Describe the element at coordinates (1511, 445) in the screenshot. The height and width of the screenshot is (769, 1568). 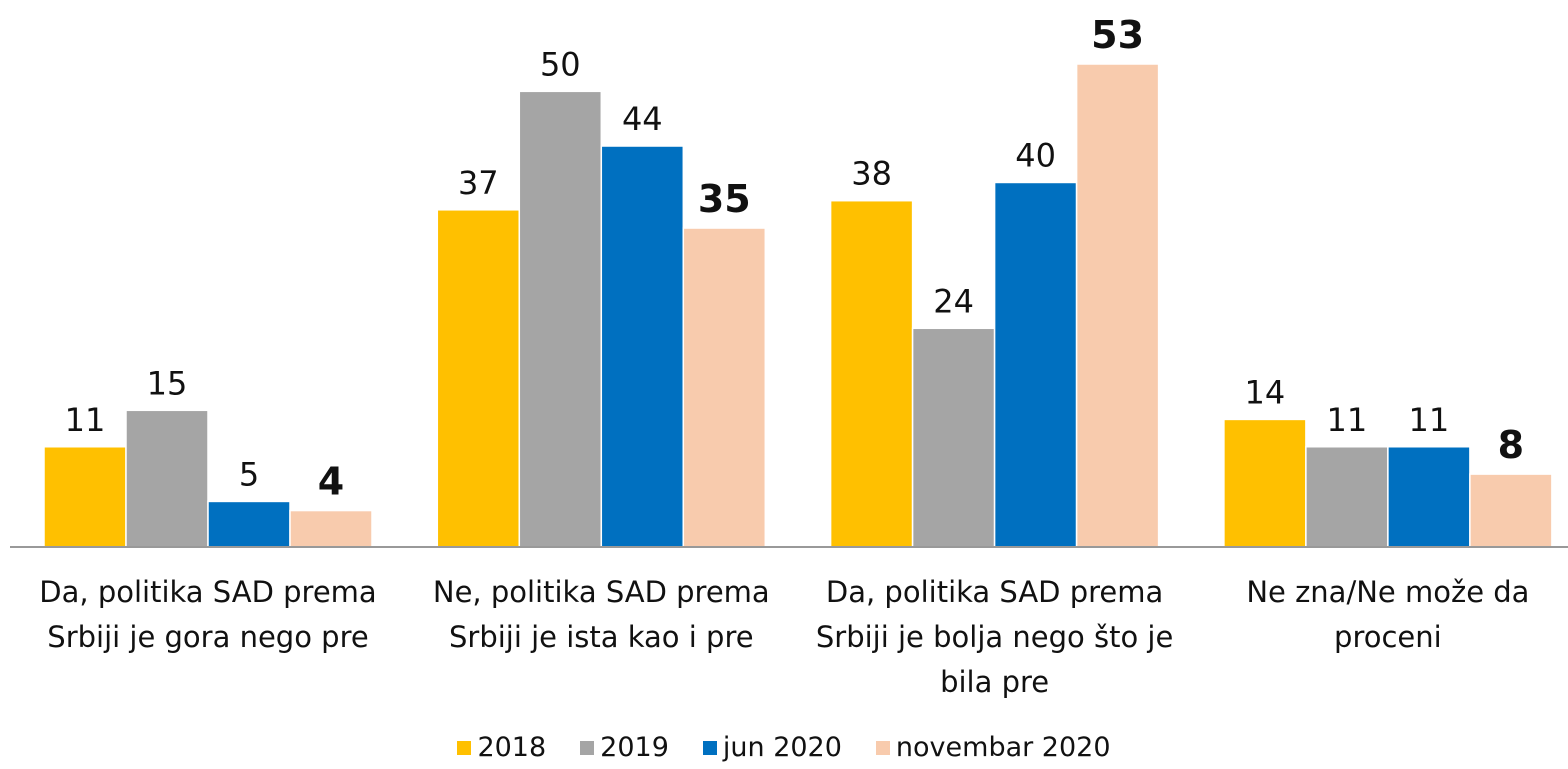
I see `data-label: 8` at that location.